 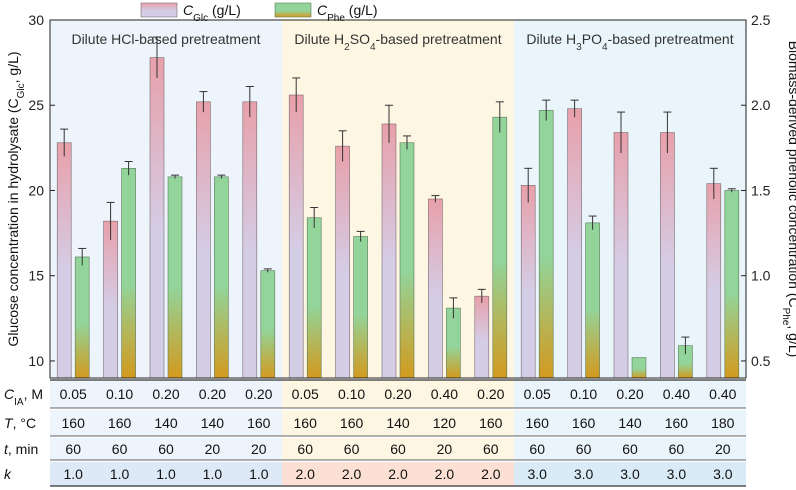 I want to click on table-cell: 140, so click(x=166, y=423).